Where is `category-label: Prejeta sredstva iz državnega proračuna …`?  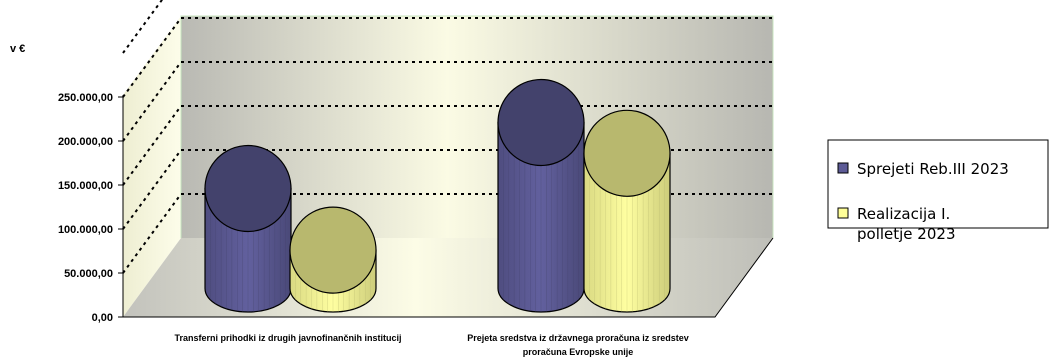
category-label: Prejeta sredstva iz državnega proračuna … is located at coordinates (578, 338).